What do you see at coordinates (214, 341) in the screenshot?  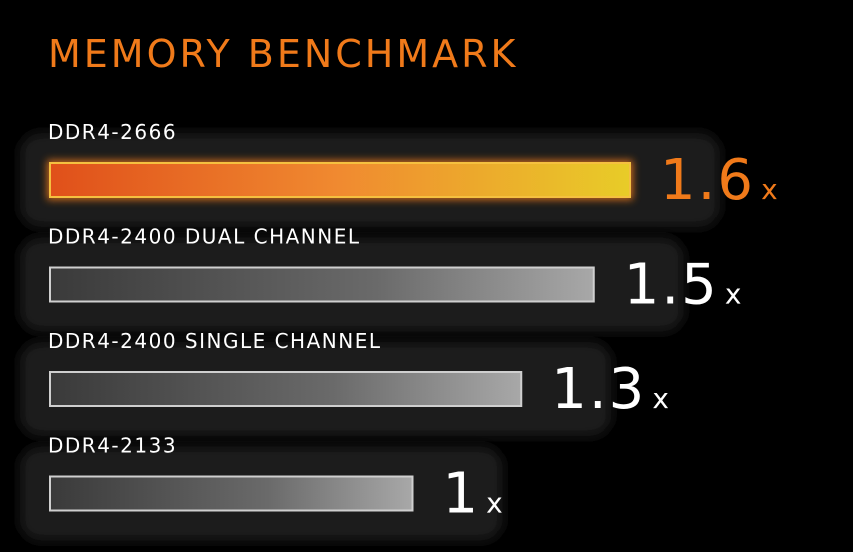 I see `category-label: DDR4-2400 SINGLE CHANNEL` at bounding box center [214, 341].